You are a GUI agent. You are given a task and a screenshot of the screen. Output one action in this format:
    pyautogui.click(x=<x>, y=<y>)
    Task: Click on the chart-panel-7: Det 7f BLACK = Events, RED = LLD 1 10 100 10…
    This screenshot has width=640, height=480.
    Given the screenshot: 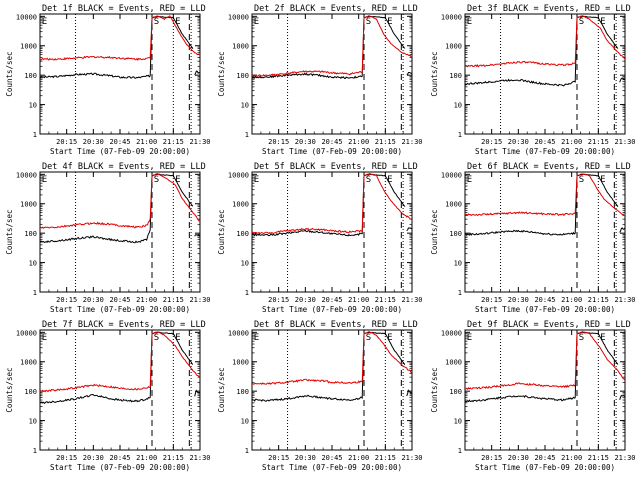 What is the action you would take?
    pyautogui.click(x=108, y=396)
    